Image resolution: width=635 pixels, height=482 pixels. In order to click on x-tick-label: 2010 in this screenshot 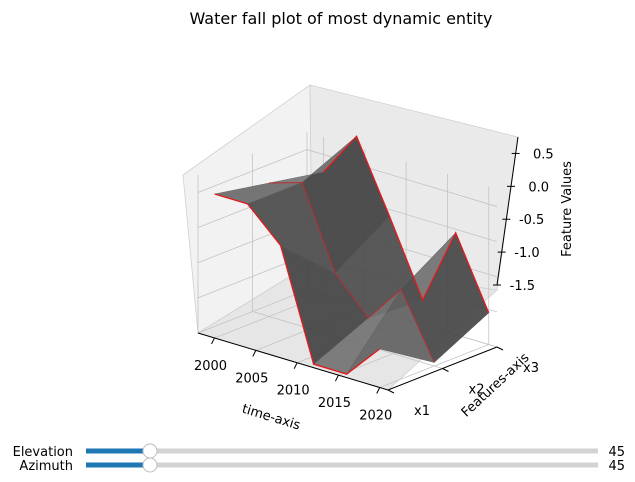, I will do `click(293, 391)`.